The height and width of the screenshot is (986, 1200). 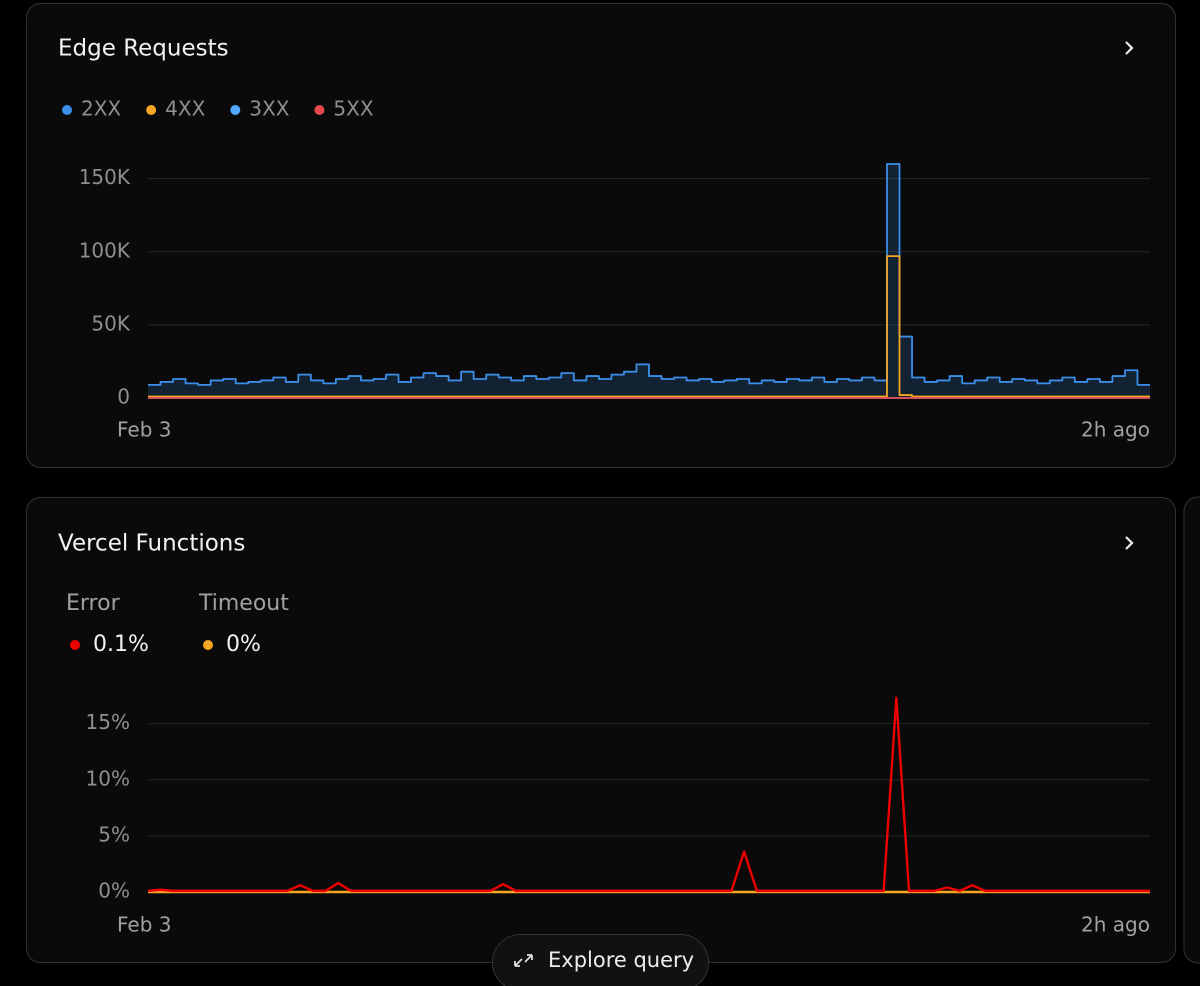 What do you see at coordinates (121, 644) in the screenshot?
I see `legend-total: 0.1%` at bounding box center [121, 644].